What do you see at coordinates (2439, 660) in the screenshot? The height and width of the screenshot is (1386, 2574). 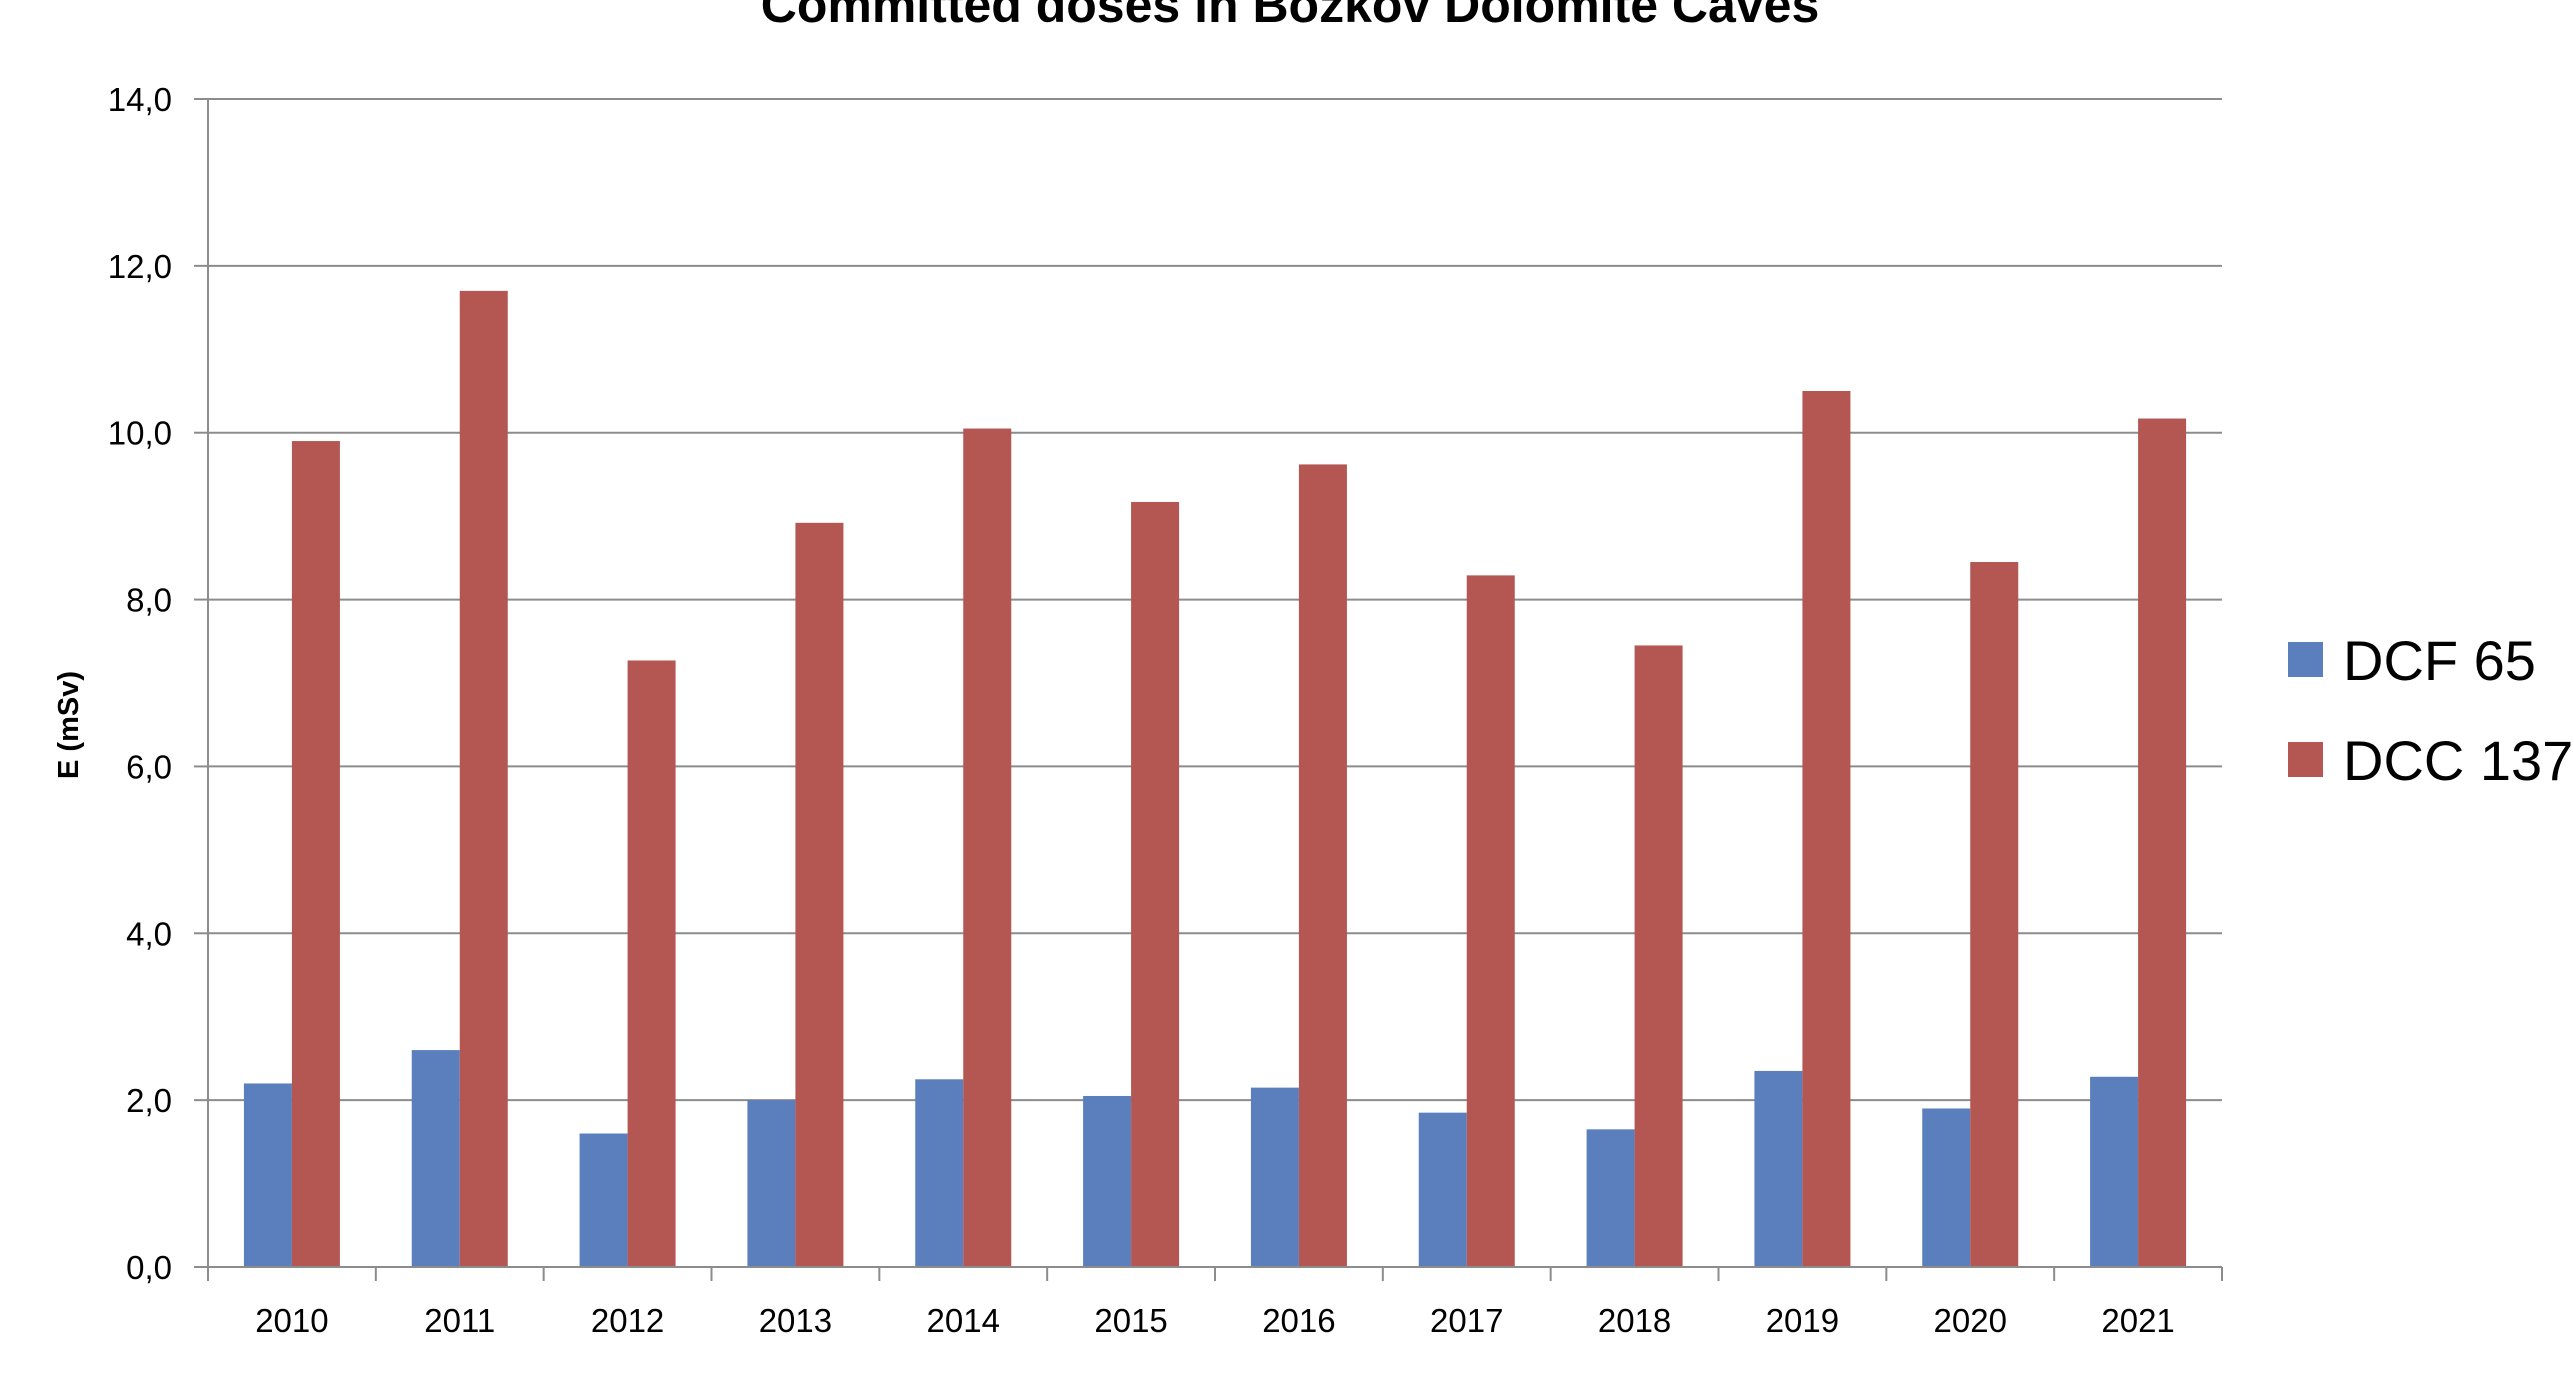 I see `legend-label: DCF 65` at bounding box center [2439, 660].